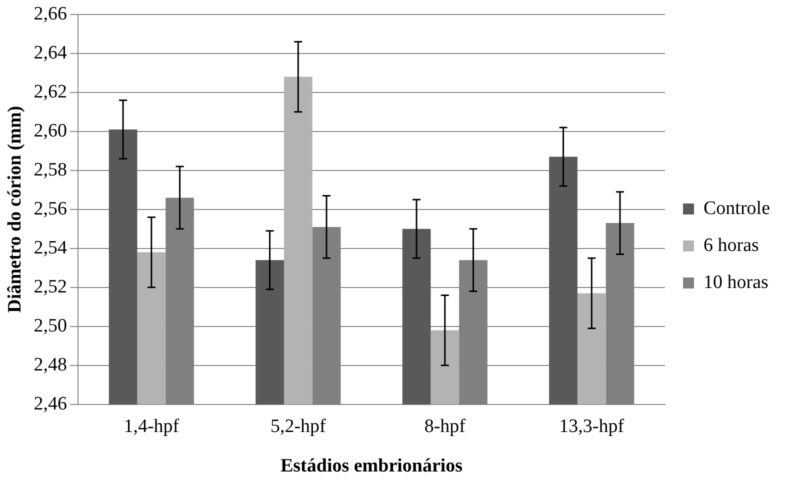 This screenshot has height=482, width=790. I want to click on x-tick-label: 13,3-hpf, so click(592, 426).